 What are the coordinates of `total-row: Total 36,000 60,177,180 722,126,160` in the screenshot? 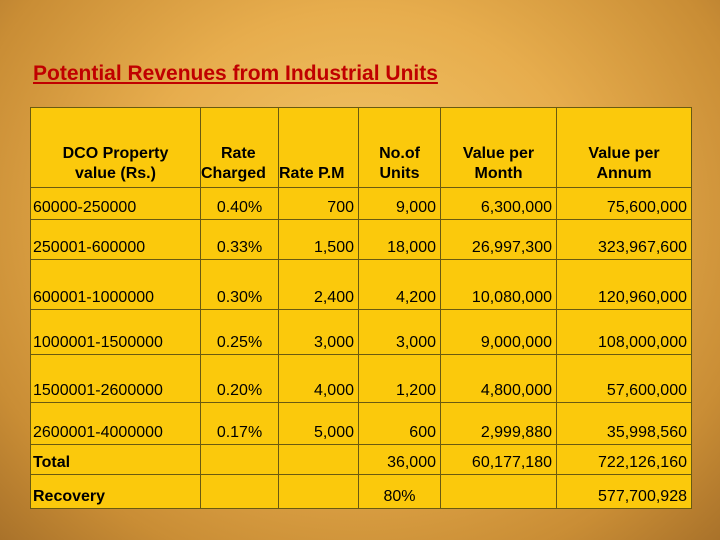 It's located at (361, 459).